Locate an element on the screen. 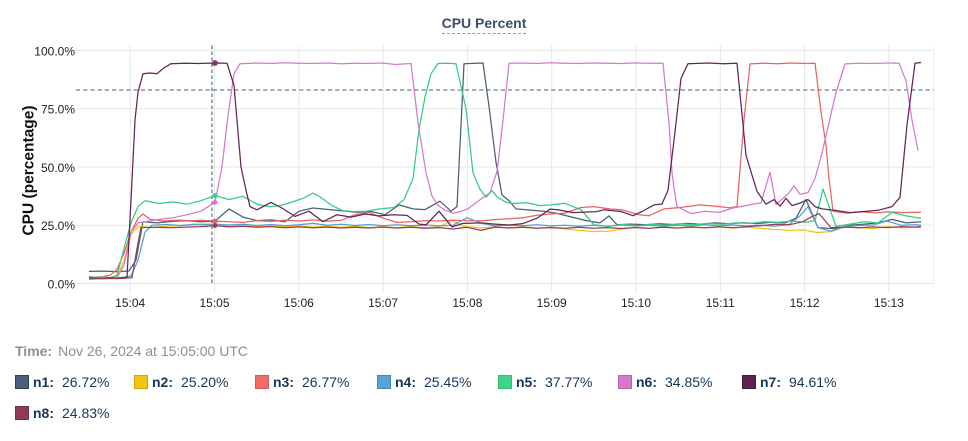 This screenshot has height=441, width=968. svg-text: 0.0% is located at coordinates (62, 285).